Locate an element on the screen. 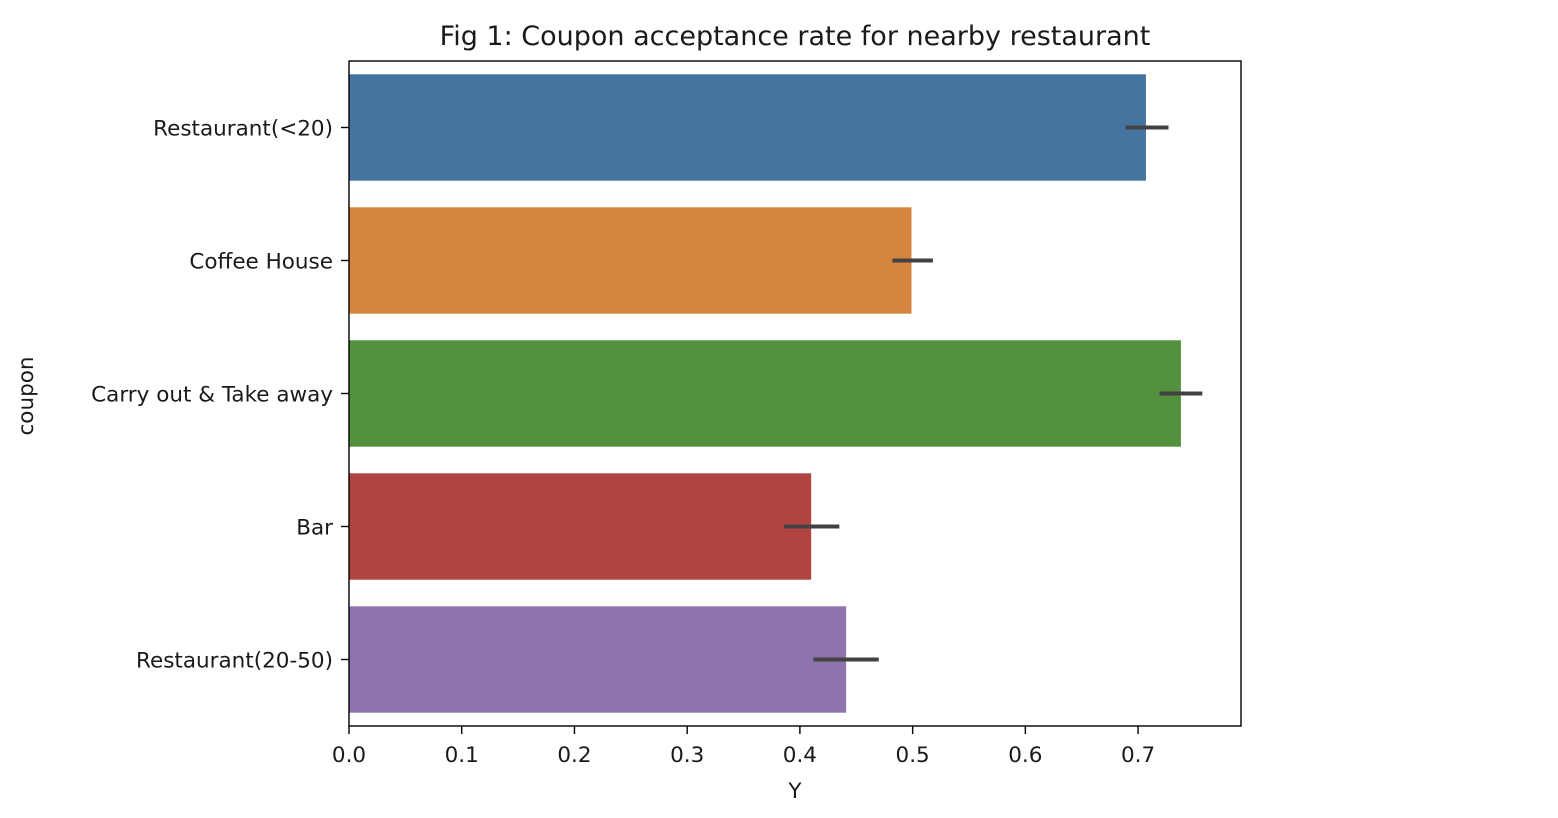  bar-coffee-house is located at coordinates (630, 260).